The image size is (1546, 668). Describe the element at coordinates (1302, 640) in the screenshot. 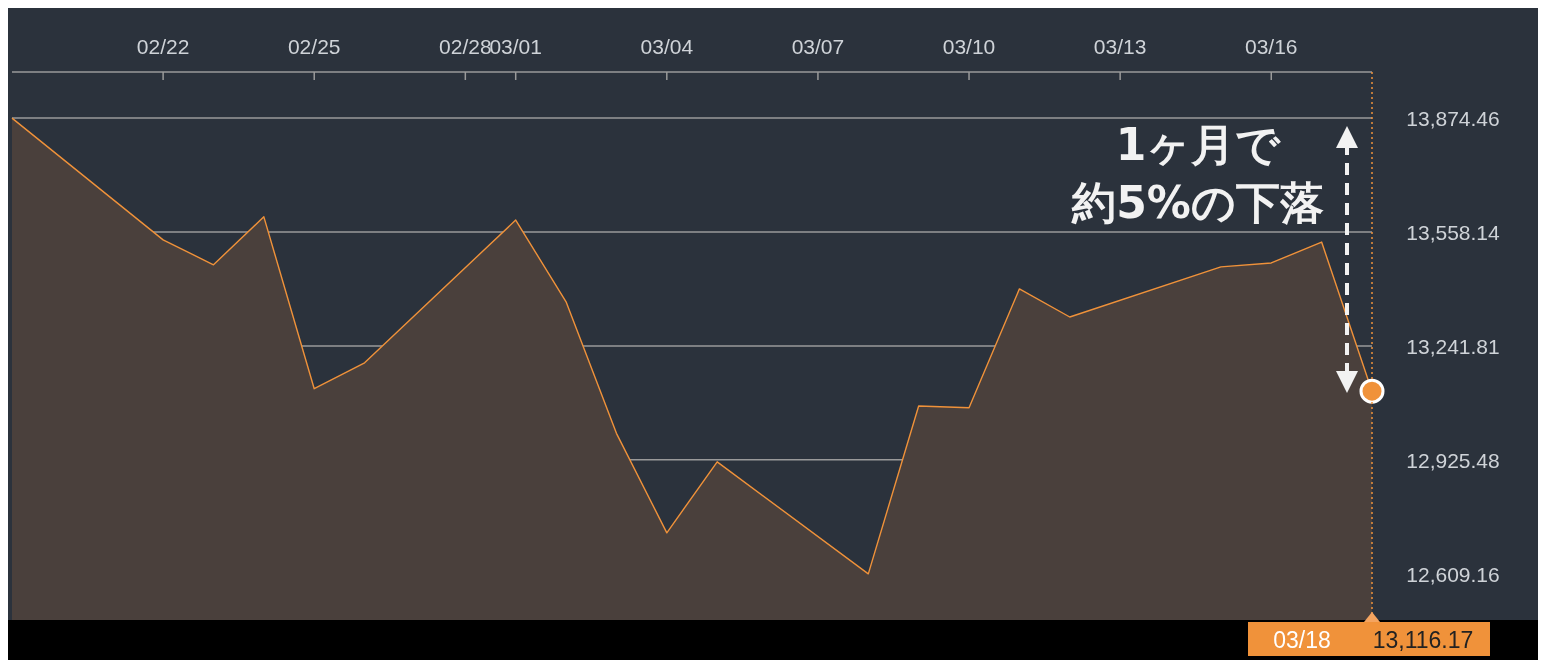

I see `ref-line-label: 03/18` at that location.